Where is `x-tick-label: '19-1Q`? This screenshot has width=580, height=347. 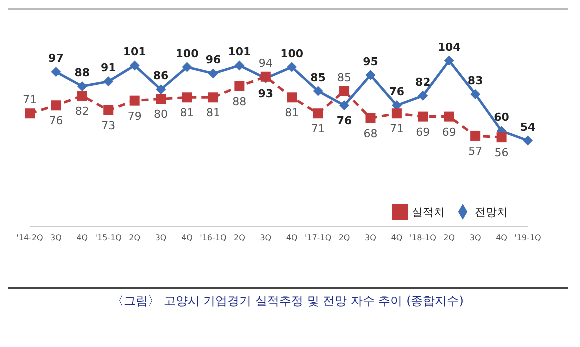 x-tick-label: '19-1Q is located at coordinates (528, 238).